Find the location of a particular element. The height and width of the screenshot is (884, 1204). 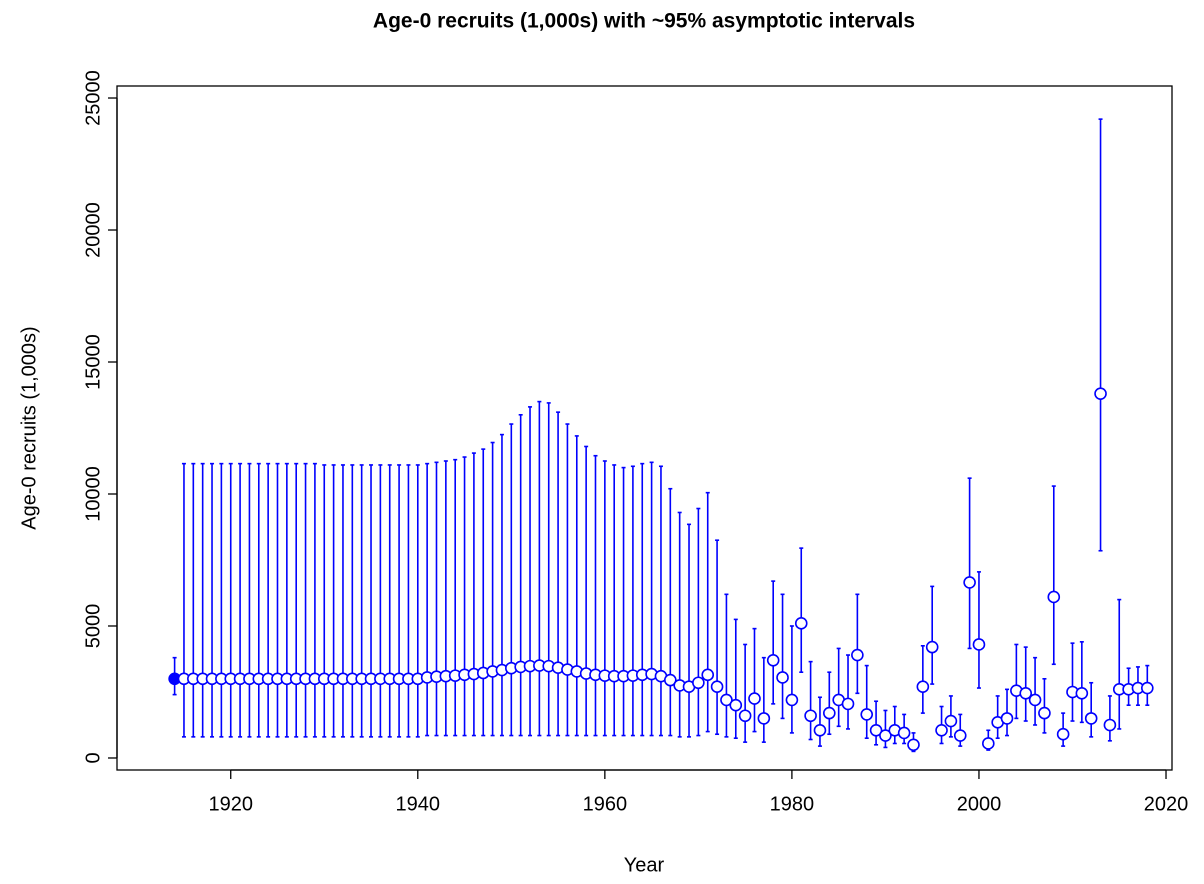

y-tick-label: 0 is located at coordinates (93, 757).